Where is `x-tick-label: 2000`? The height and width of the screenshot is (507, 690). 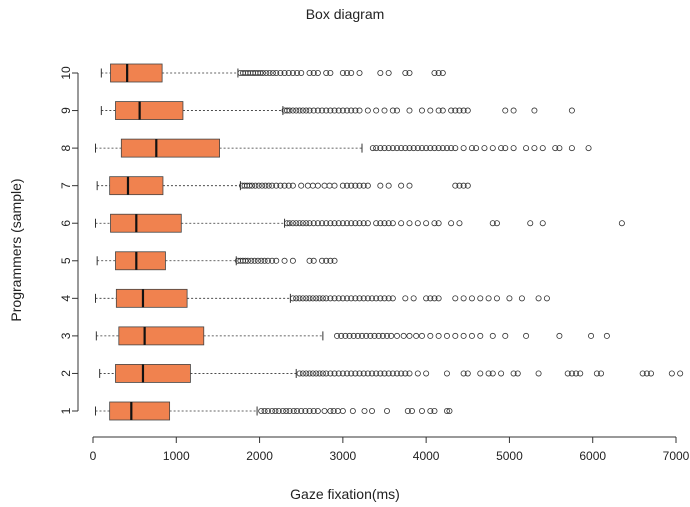
x-tick-label: 2000 is located at coordinates (259, 456).